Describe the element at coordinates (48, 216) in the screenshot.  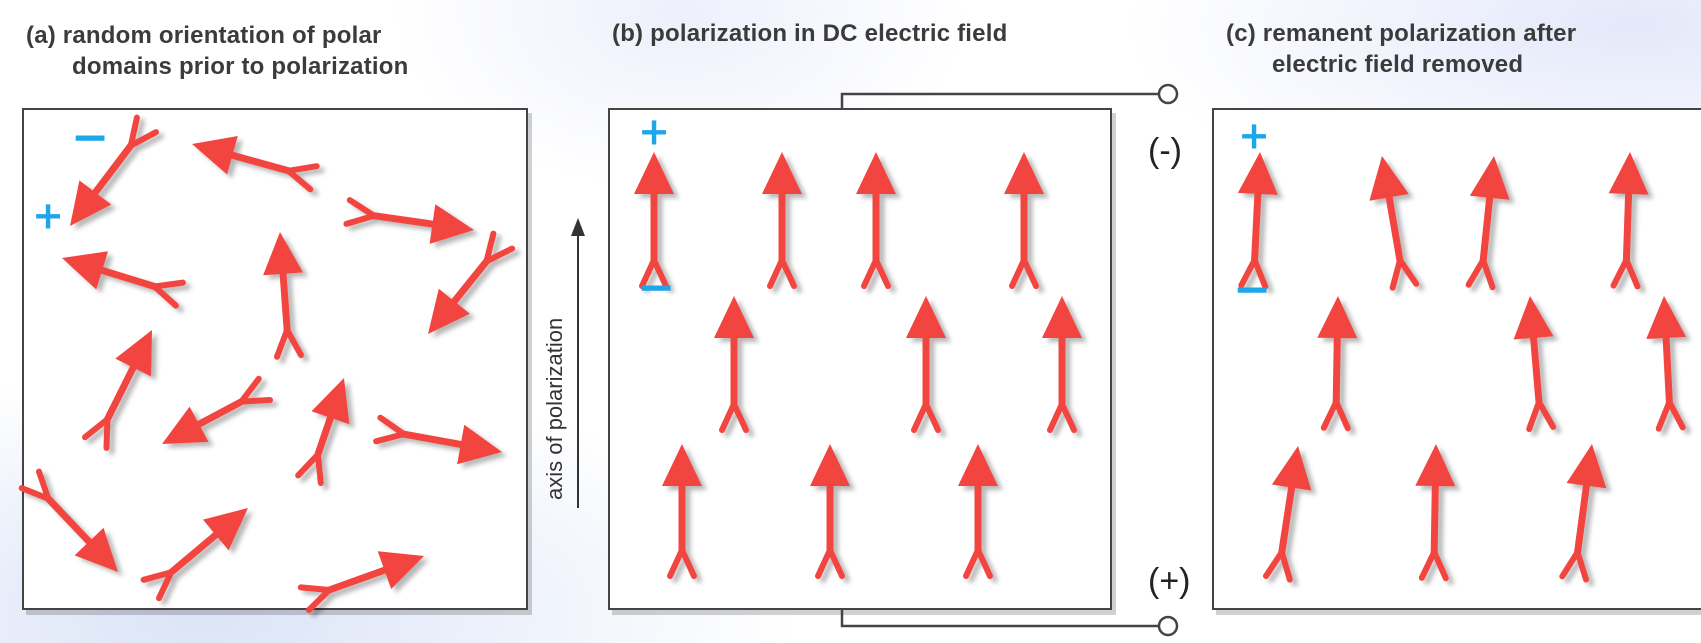
I see `sign-plus-a: +` at that location.